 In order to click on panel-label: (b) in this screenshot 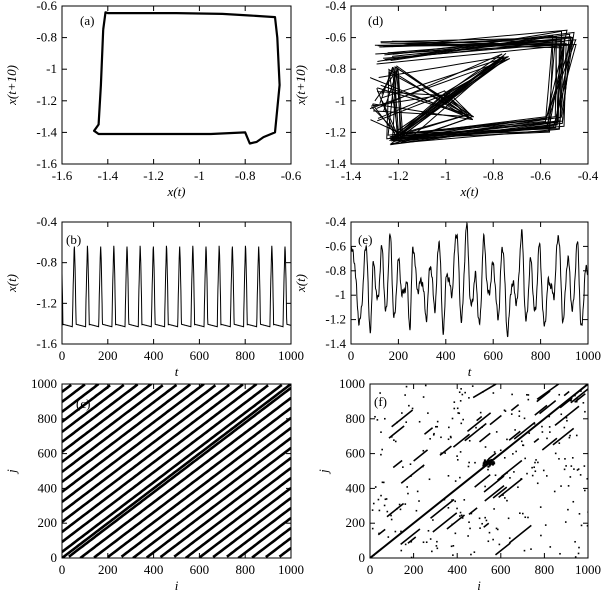, I will do `click(73, 239)`.